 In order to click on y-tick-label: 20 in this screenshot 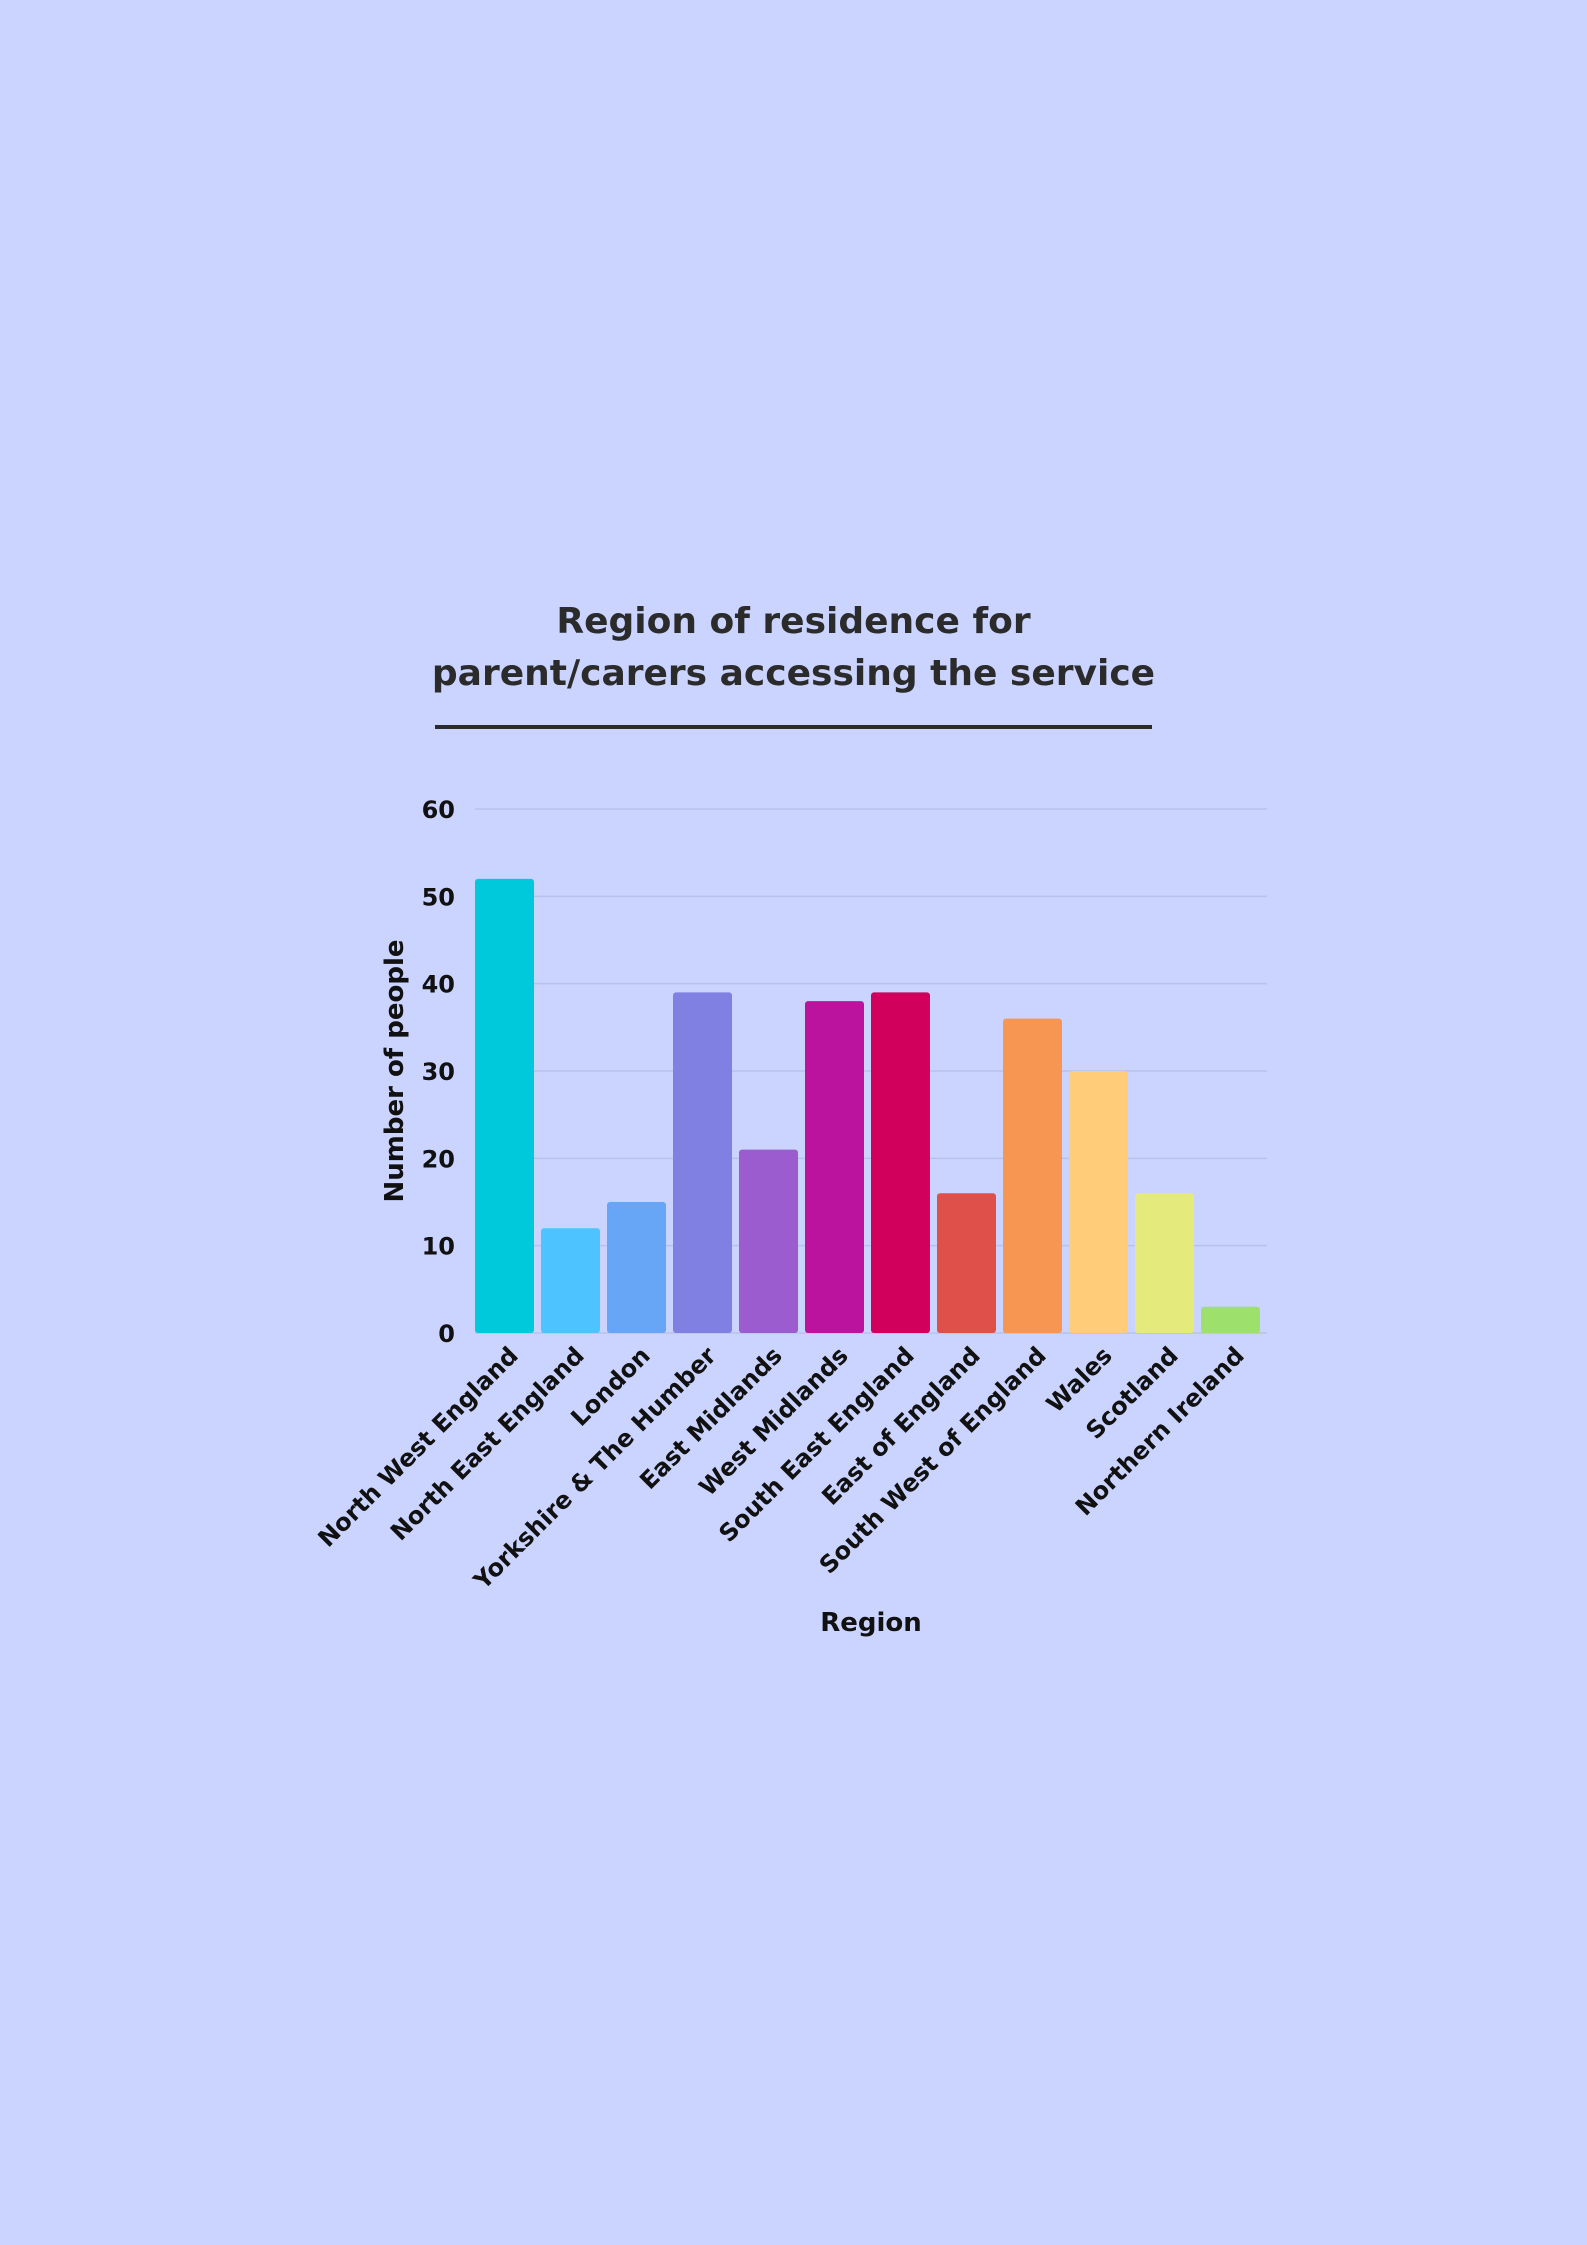, I will do `click(438, 1159)`.